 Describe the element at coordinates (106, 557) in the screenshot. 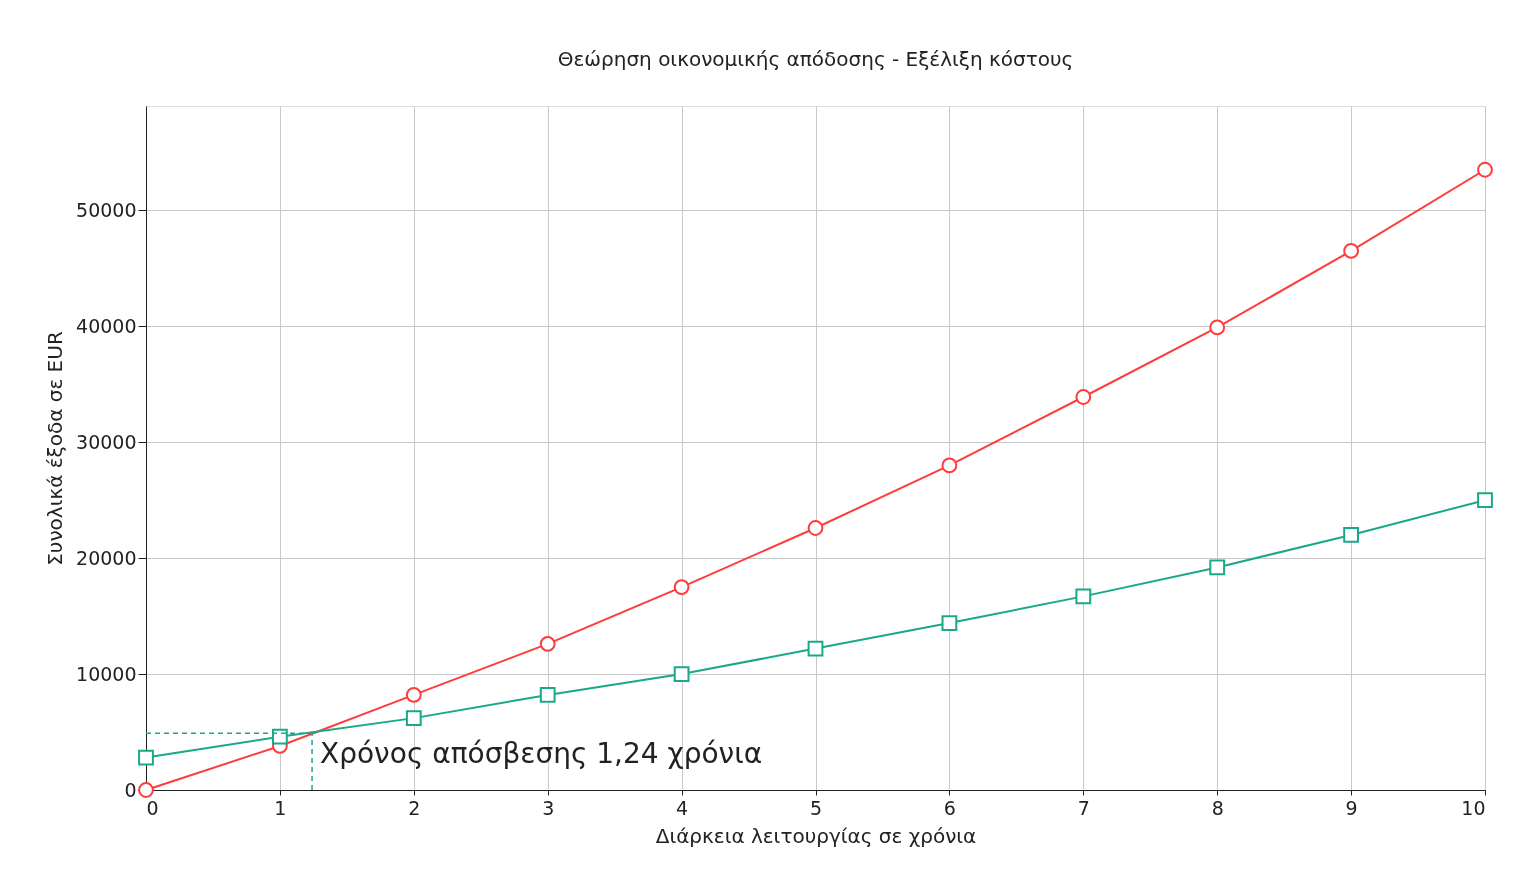

I see `y-tick-label: 20000` at that location.